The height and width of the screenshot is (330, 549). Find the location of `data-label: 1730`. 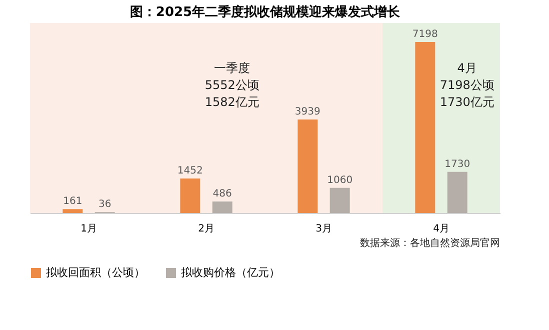

data-label: 1730 is located at coordinates (457, 164).